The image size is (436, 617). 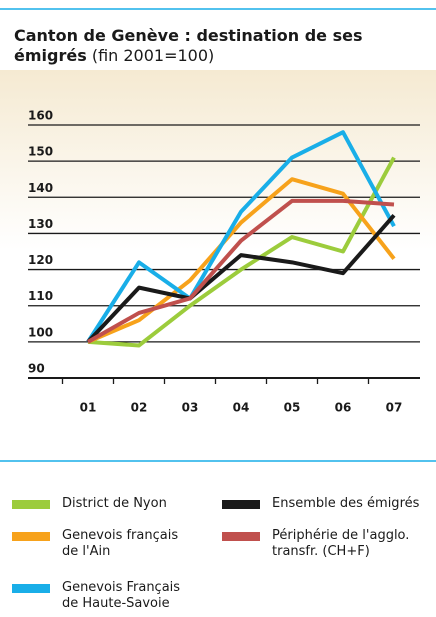 What do you see at coordinates (88, 408) in the screenshot?
I see `x-tick-label: 01` at bounding box center [88, 408].